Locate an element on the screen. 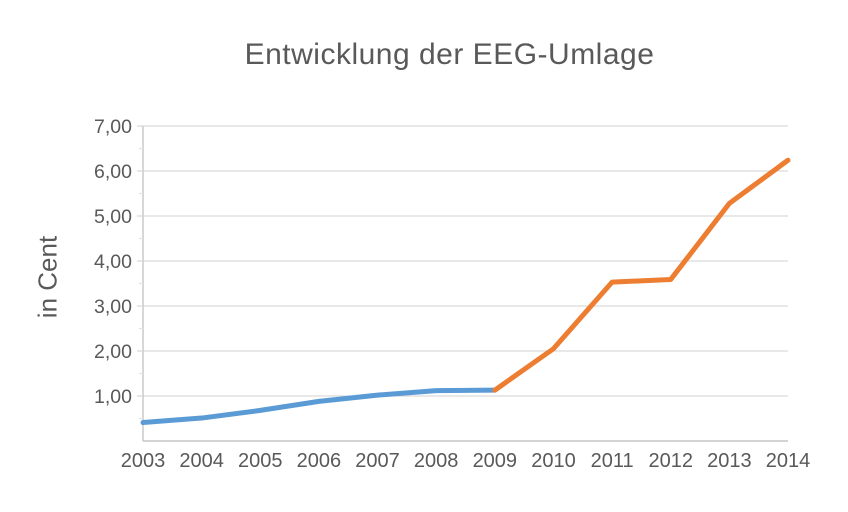 This screenshot has width=848, height=512. x-tick-label: 2003 is located at coordinates (143, 461).